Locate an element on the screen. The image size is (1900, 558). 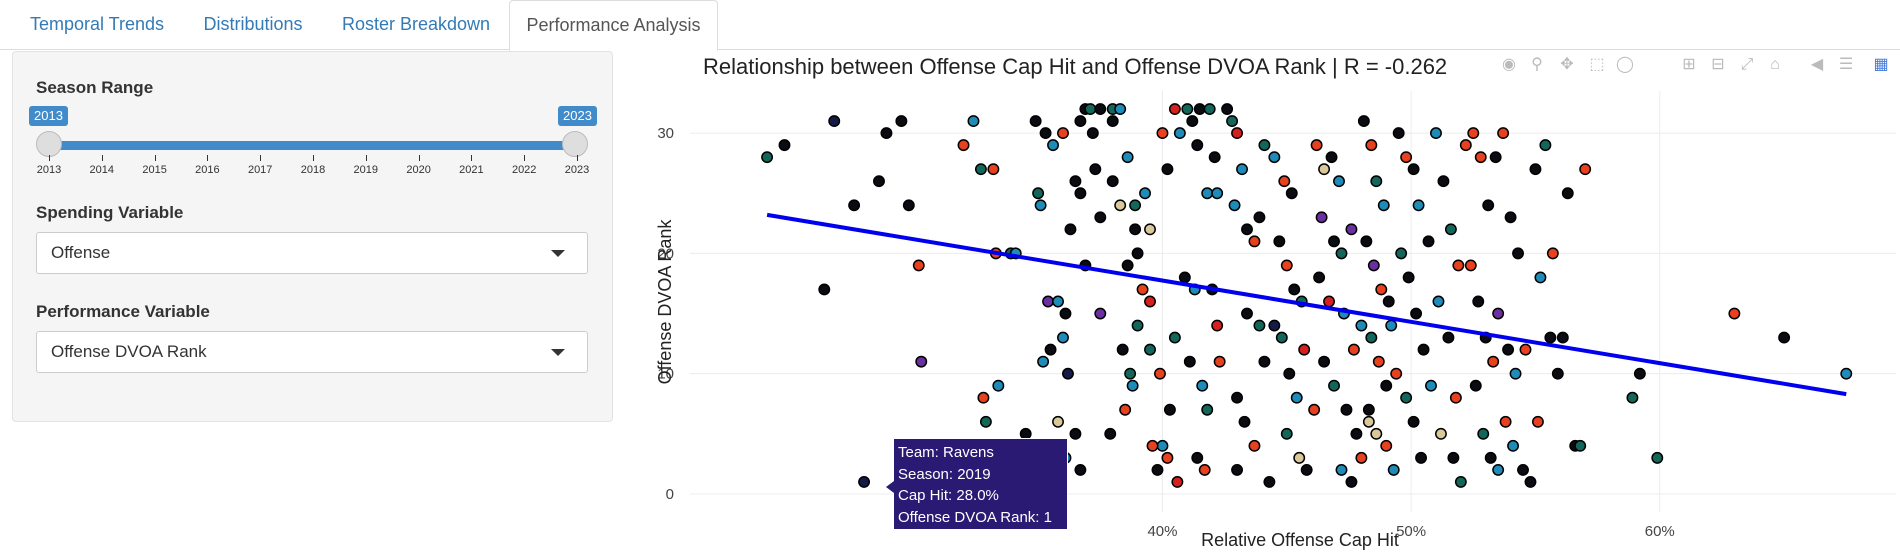
lasso-select-icon: ◯ is located at coordinates (1625, 64).